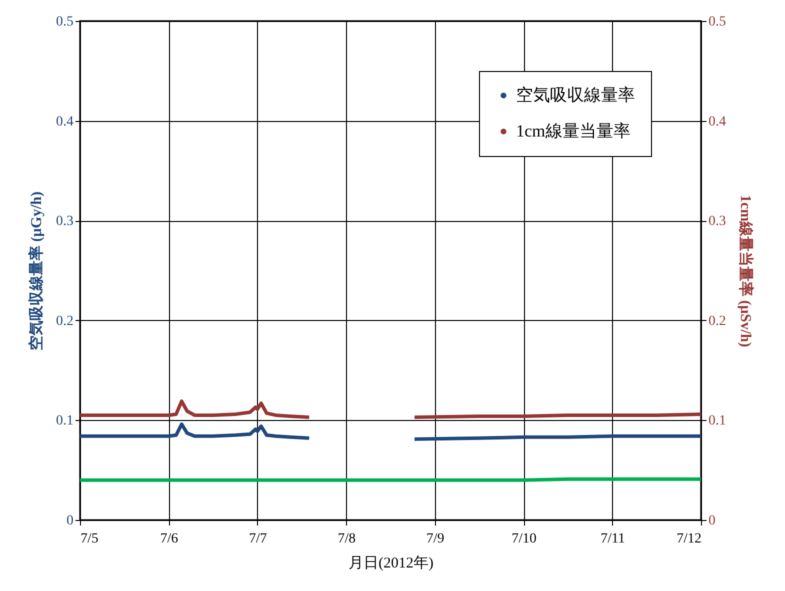 This screenshot has width=785, height=591. I want to click on y-tick-label: 0.4, so click(65, 122).